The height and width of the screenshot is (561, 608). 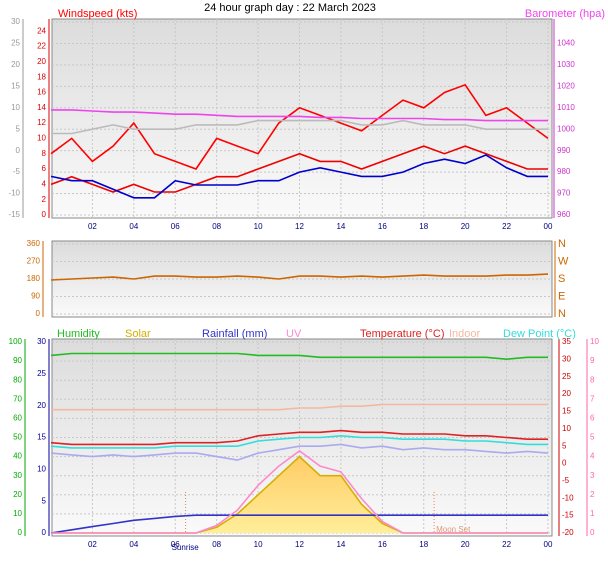 What do you see at coordinates (592, 475) in the screenshot?
I see `y-tick-label: 3` at bounding box center [592, 475].